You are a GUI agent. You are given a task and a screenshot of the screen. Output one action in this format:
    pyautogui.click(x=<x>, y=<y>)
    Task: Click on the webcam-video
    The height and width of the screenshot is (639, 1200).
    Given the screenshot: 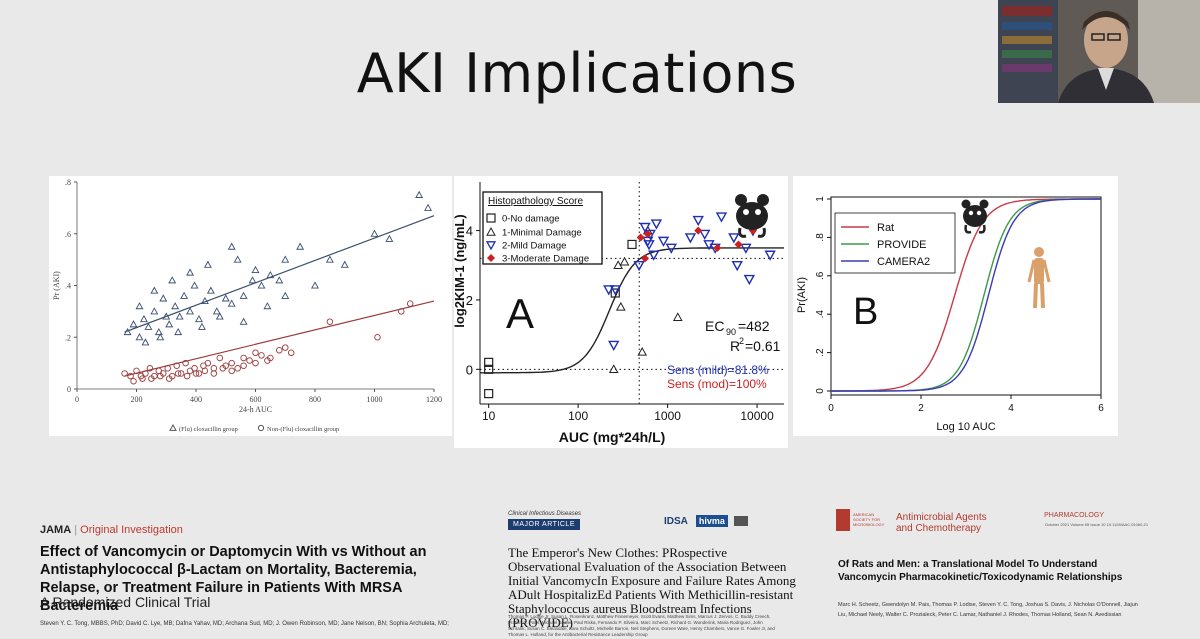 What is the action you would take?
    pyautogui.click(x=1099, y=51)
    